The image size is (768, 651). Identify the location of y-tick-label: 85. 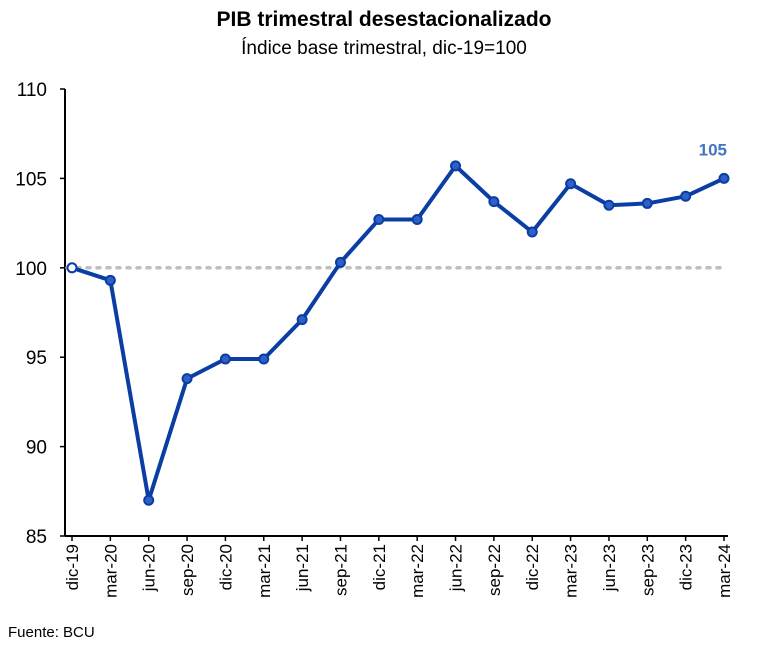
(36, 537).